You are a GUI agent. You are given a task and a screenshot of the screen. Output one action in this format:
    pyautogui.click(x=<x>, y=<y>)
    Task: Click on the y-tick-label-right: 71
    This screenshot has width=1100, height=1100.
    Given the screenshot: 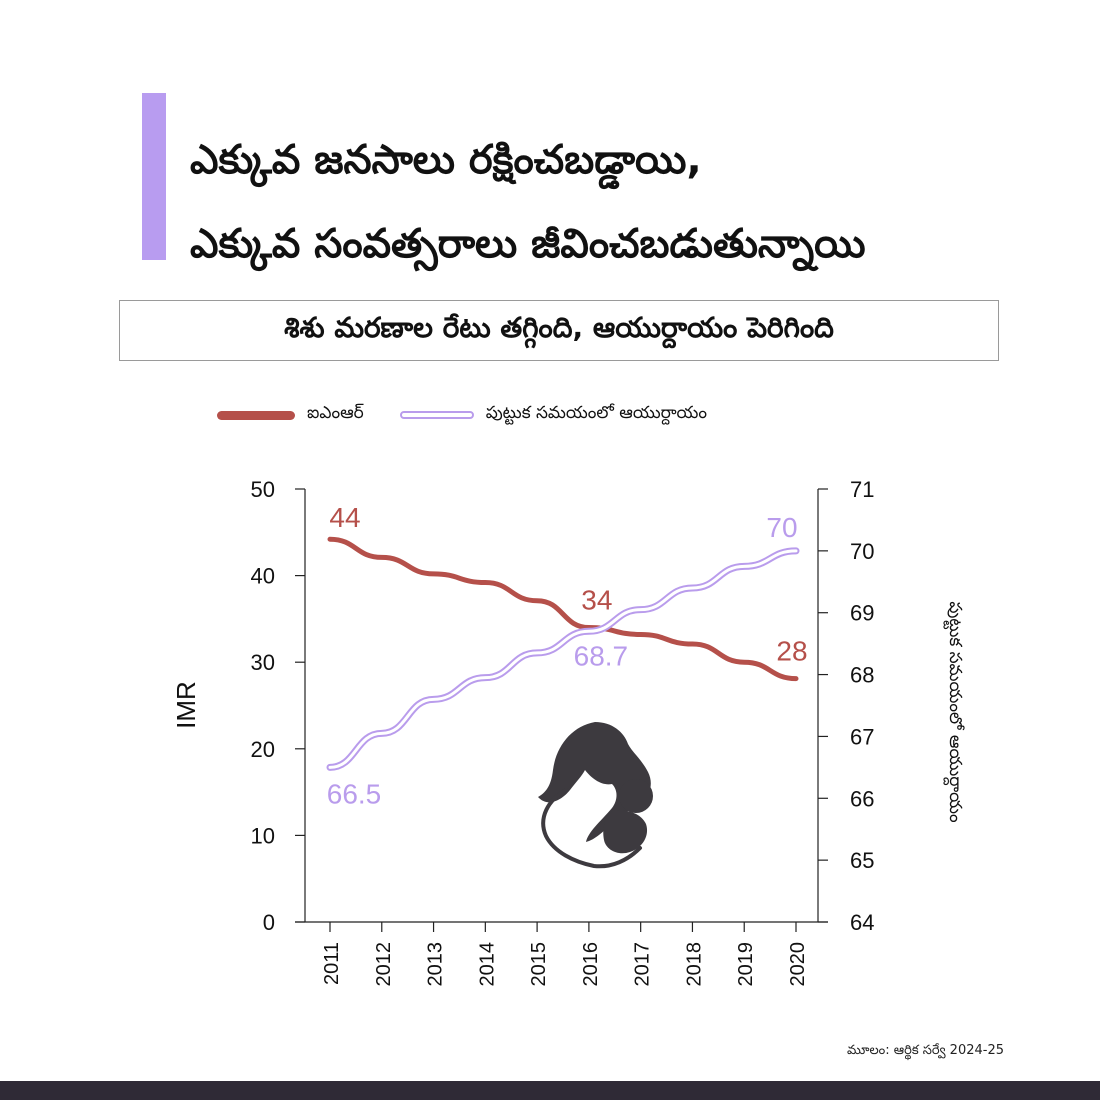 What is the action you would take?
    pyautogui.click(x=862, y=489)
    